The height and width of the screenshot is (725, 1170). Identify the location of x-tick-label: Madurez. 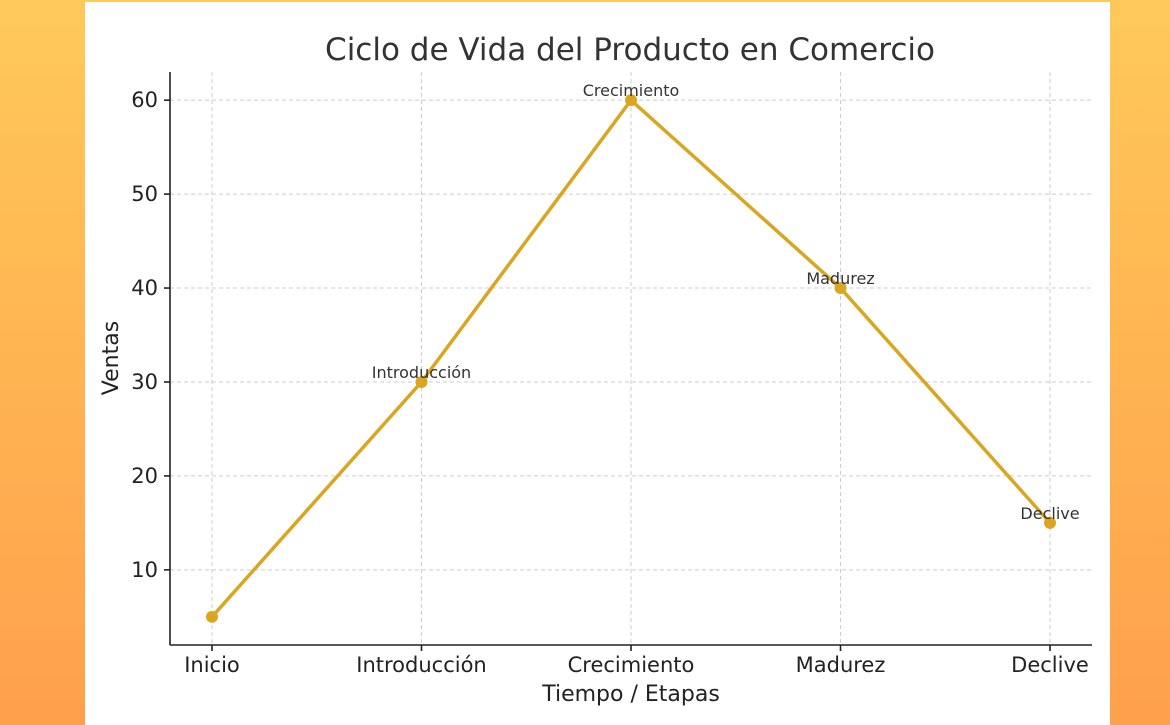
(841, 665).